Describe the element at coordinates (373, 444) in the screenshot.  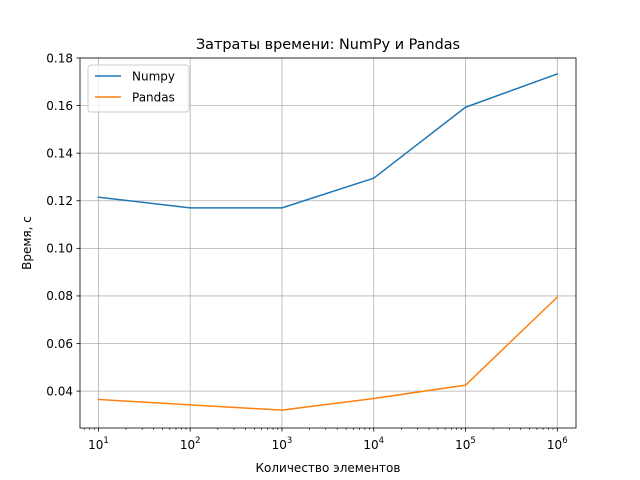
I see `x-tick-label: 10⁴` at that location.